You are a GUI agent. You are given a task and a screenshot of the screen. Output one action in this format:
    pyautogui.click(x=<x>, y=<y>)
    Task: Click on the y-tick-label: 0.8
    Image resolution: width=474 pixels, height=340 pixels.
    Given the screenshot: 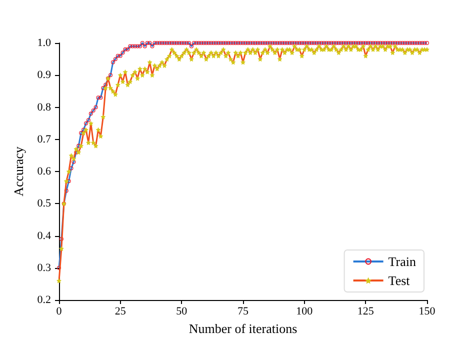 What is the action you would take?
    pyautogui.click(x=44, y=107)
    